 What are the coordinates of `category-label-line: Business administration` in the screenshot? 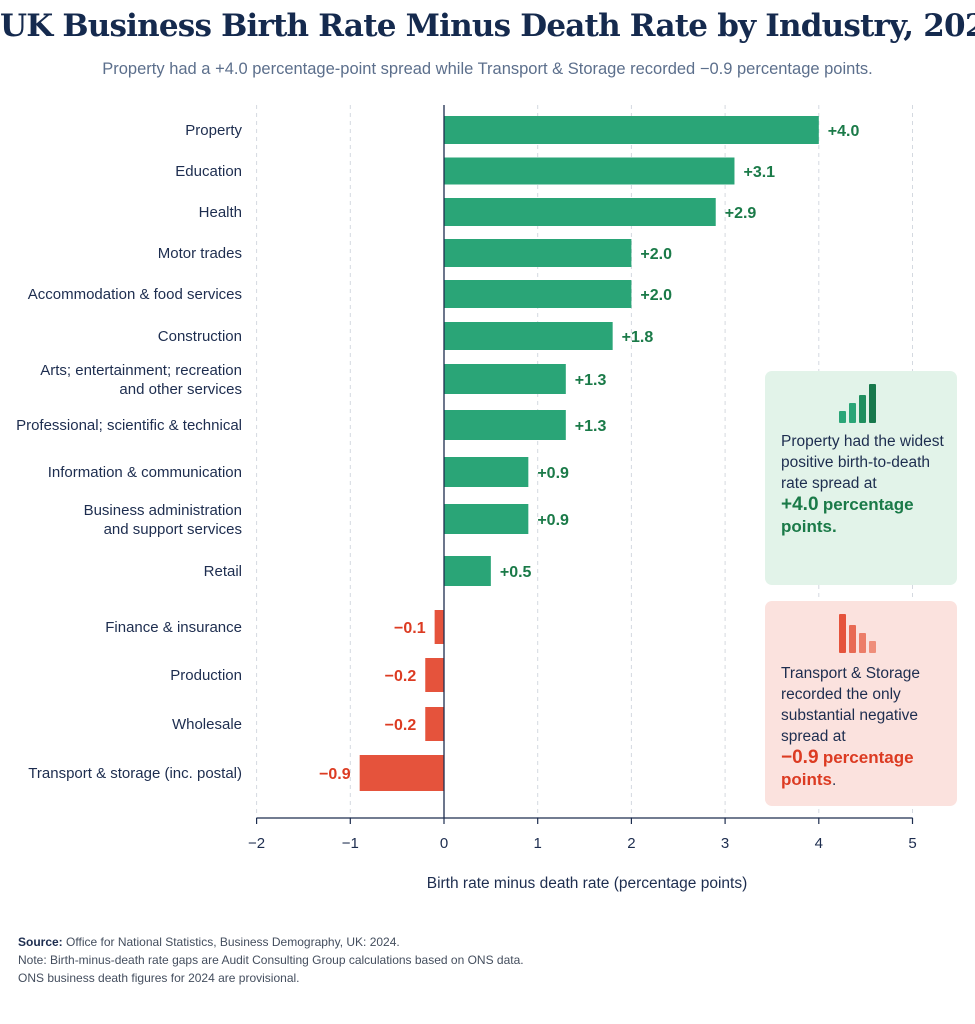 It's located at (163, 510).